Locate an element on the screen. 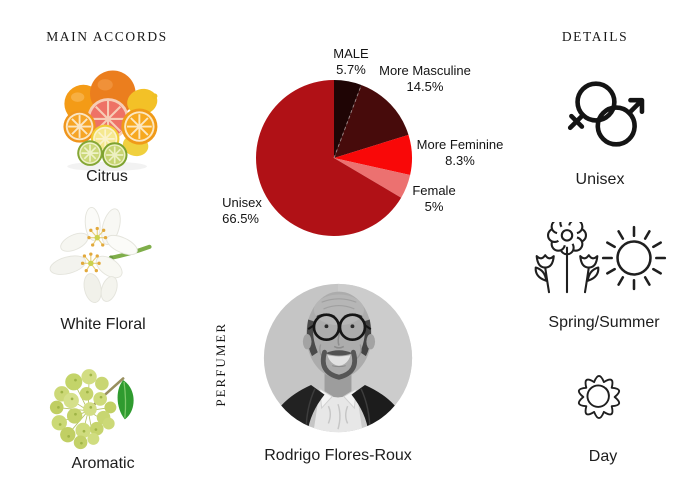  sun-badge-accent-arc is located at coordinates (607, 392).